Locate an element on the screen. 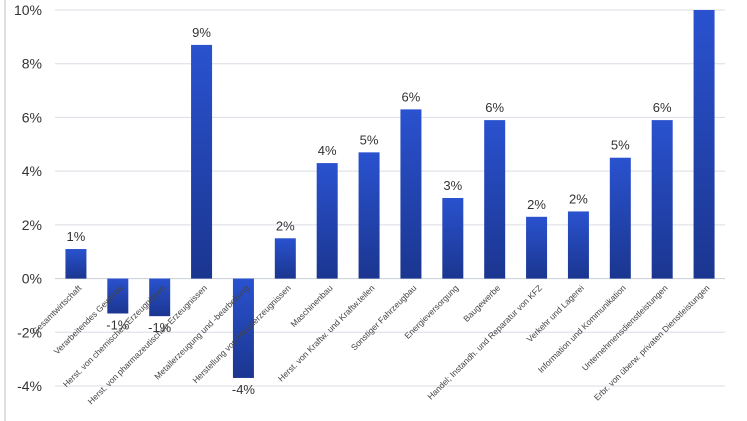 The width and height of the screenshot is (747, 421). y-tick-label: 2% is located at coordinates (32, 225).